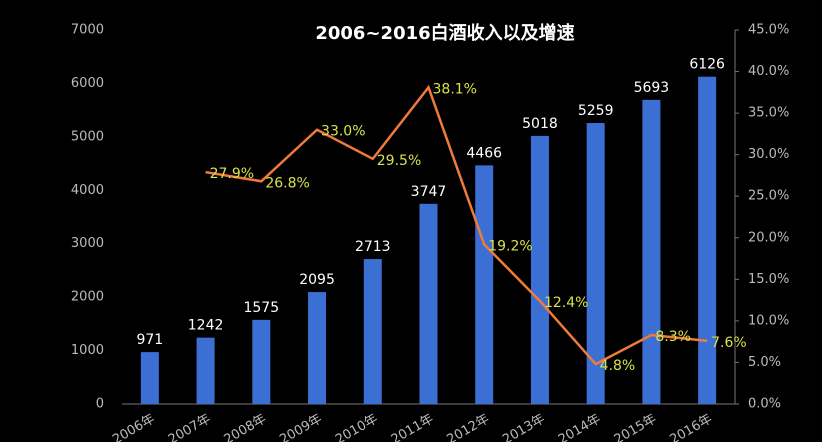 The height and width of the screenshot is (442, 822). Describe the element at coordinates (399, 161) in the screenshot. I see `line-value-label: 29.5%` at that location.